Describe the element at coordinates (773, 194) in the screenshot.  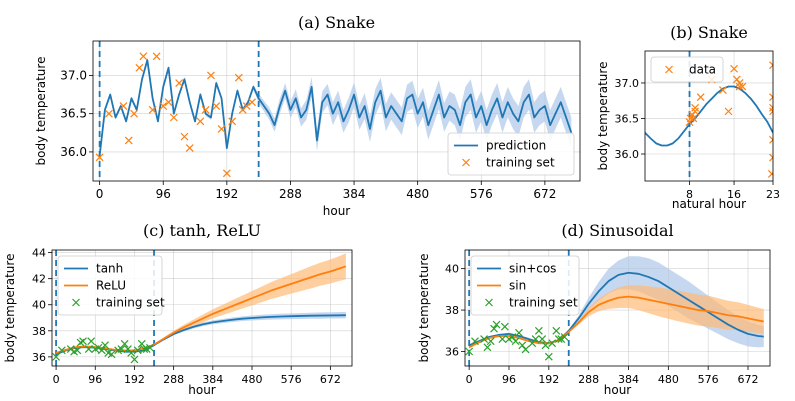
I see `x-tick-label: 23` at that location.